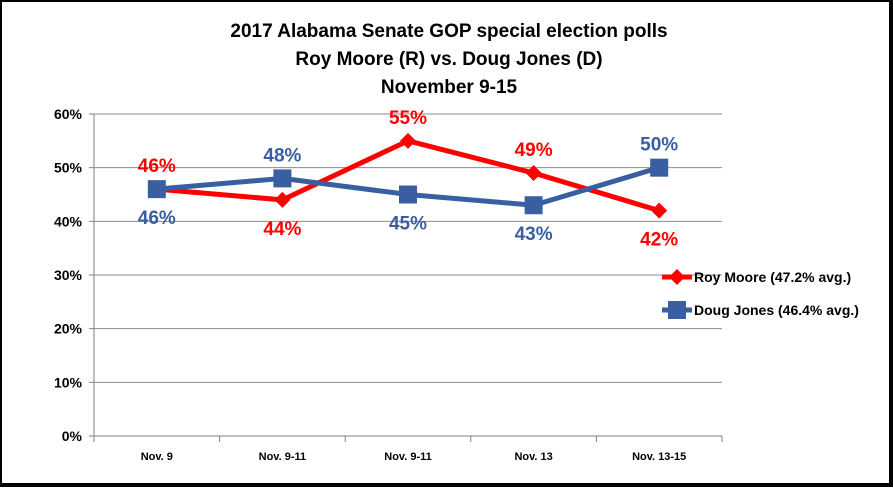 The image size is (893, 489). I want to click on series-doug-jones, so click(408, 186).